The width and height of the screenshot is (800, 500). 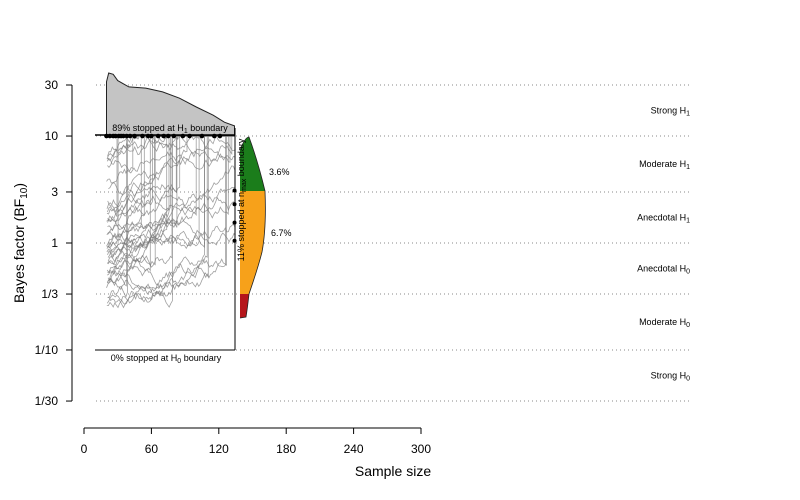 I want to click on y-tick-label: 1/3, so click(x=49, y=294).